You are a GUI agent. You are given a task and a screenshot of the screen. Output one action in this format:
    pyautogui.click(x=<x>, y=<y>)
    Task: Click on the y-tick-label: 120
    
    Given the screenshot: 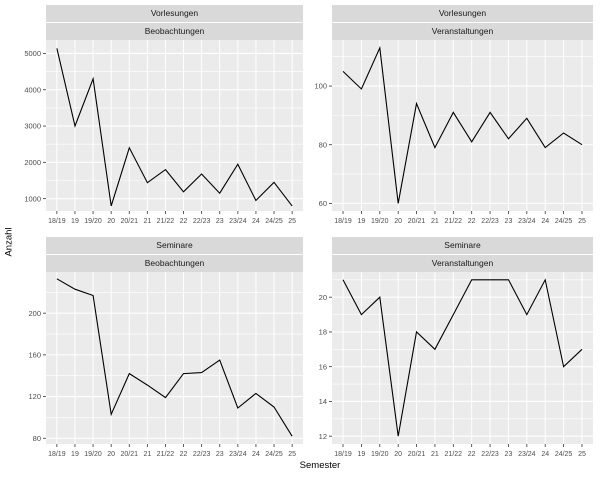 What is the action you would take?
    pyautogui.click(x=34, y=396)
    